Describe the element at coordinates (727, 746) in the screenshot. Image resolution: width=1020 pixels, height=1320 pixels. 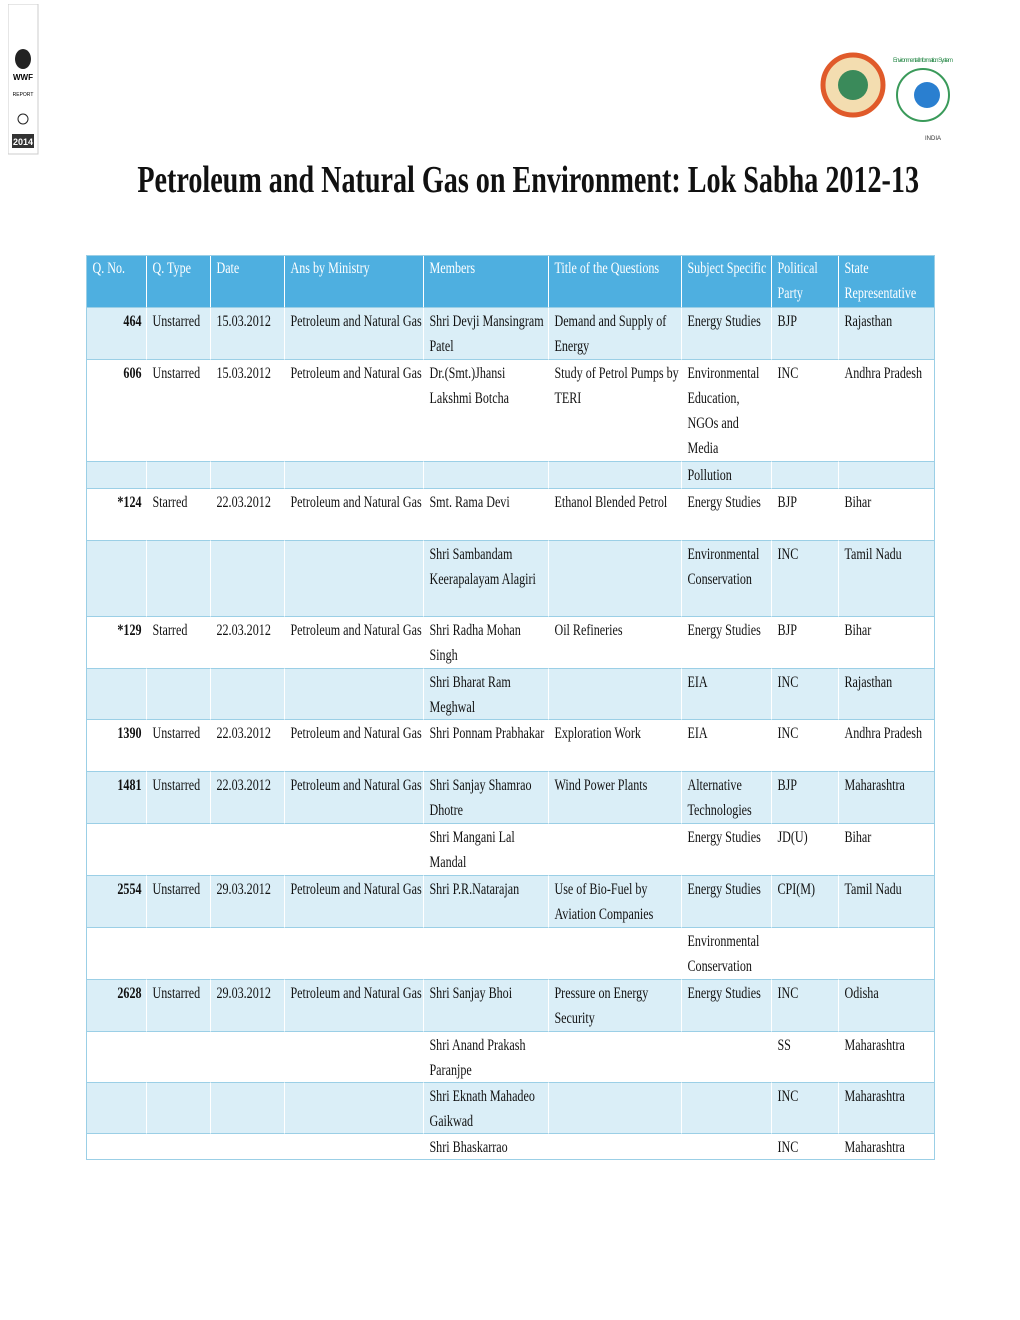
I see `table-cell: EIA` at that location.